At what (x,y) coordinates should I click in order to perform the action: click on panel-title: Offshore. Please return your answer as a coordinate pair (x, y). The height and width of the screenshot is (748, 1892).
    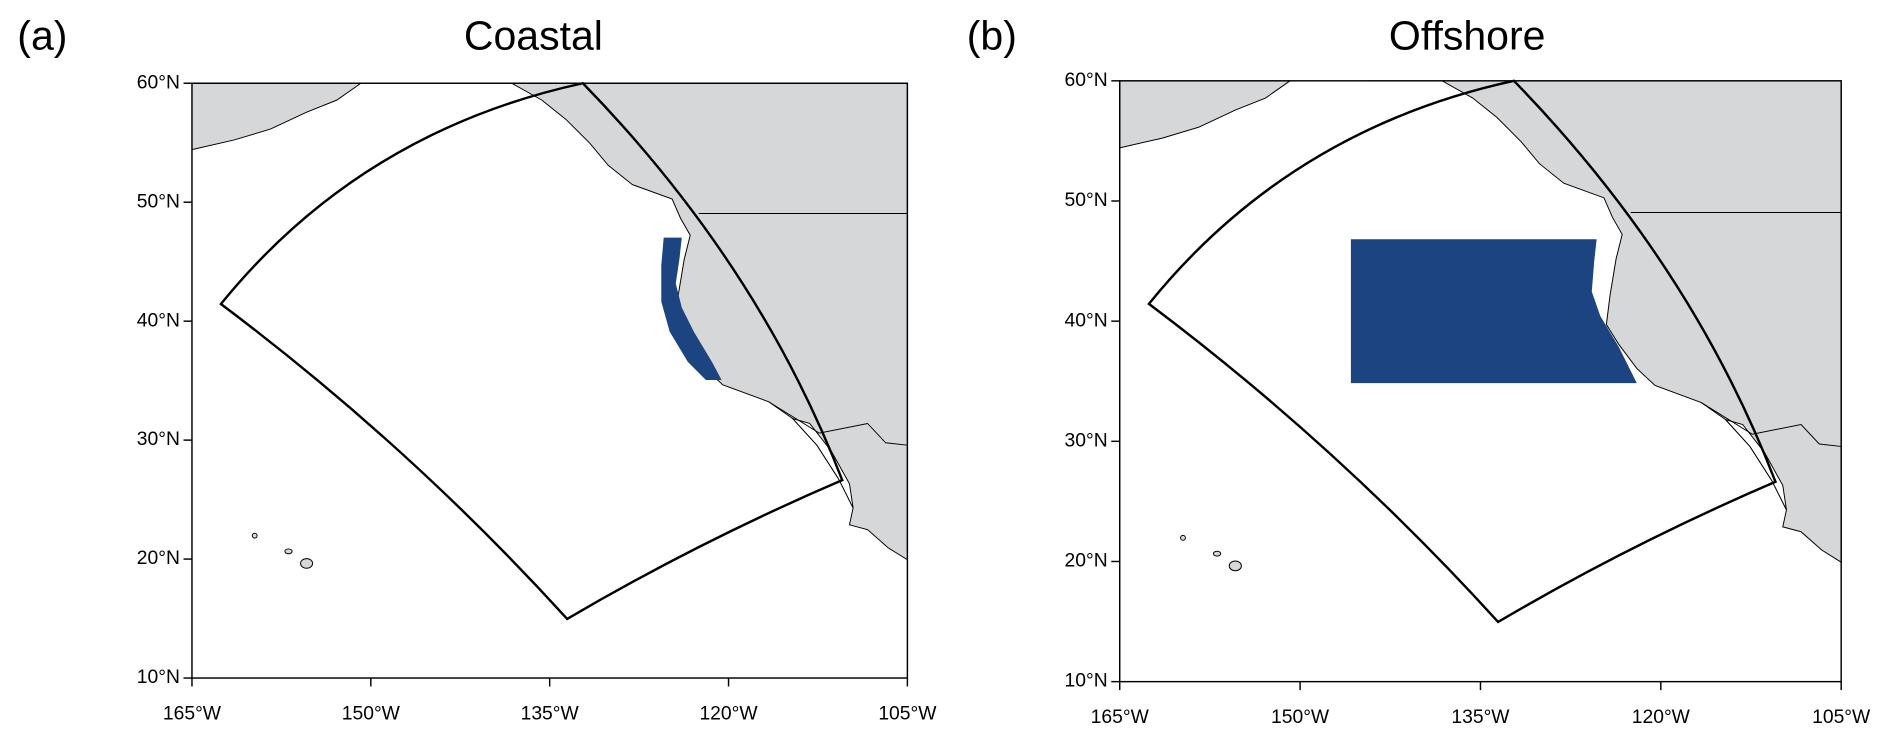
    Looking at the image, I should click on (1467, 35).